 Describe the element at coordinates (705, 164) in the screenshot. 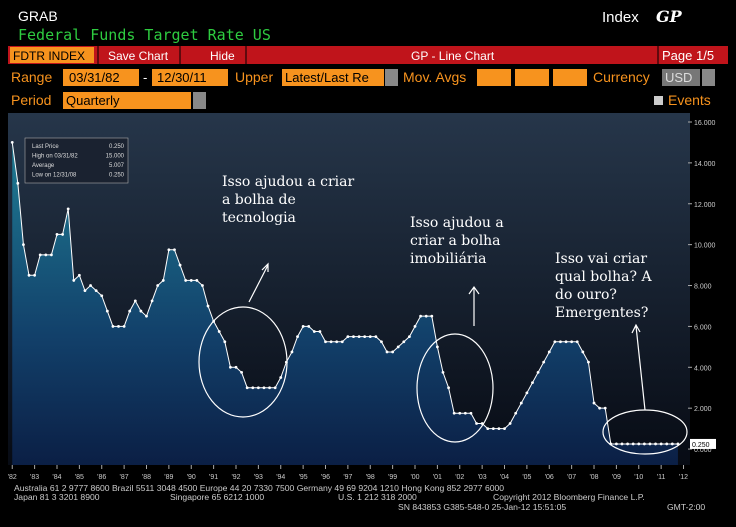

I see `y-tick-label: 14.000` at that location.